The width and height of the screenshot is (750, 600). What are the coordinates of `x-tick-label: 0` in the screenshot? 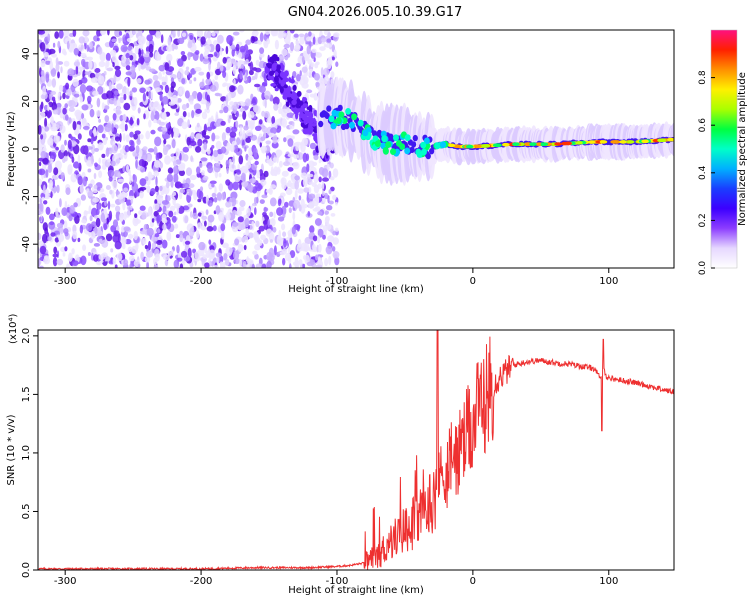 It's located at (473, 581).